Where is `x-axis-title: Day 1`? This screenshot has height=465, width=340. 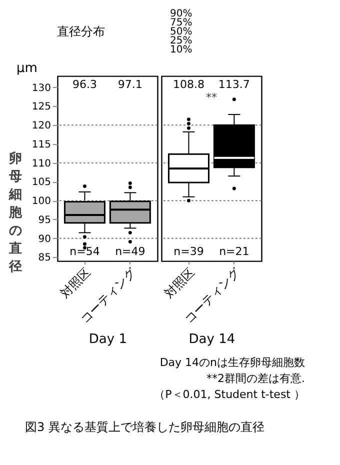
x-axis-title: Day 1 is located at coordinates (107, 340).